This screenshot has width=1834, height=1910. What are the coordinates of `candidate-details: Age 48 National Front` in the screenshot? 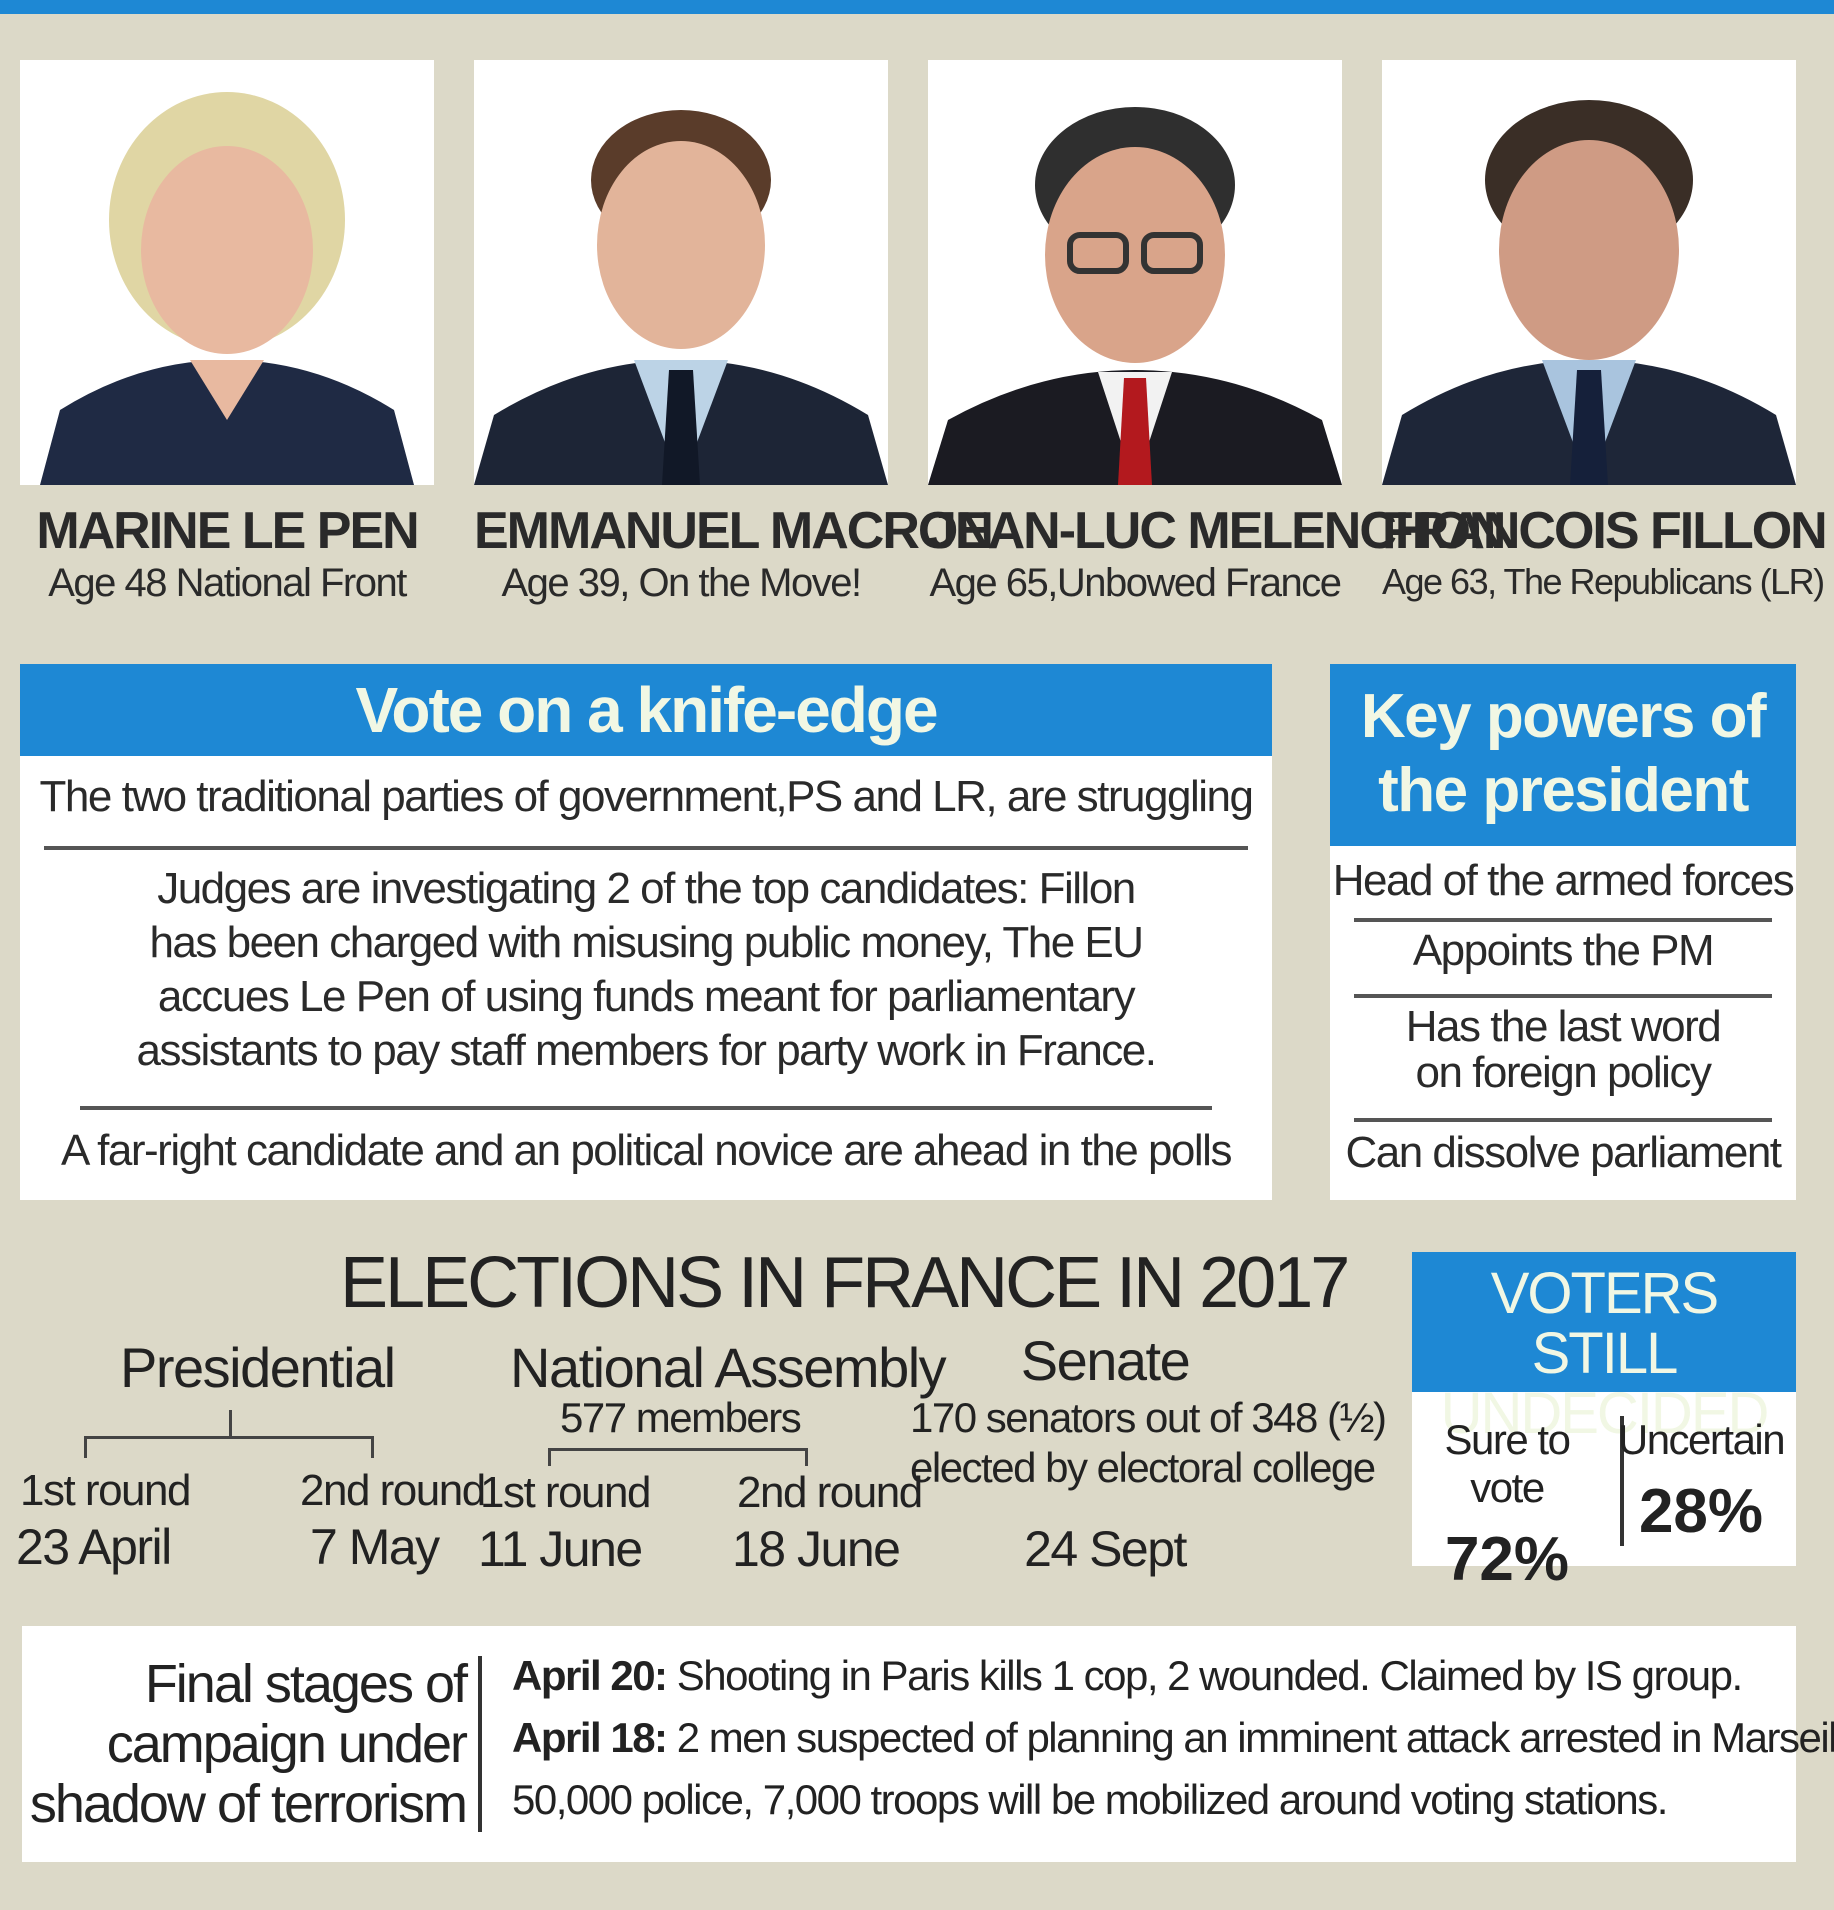 It's located at (227, 583).